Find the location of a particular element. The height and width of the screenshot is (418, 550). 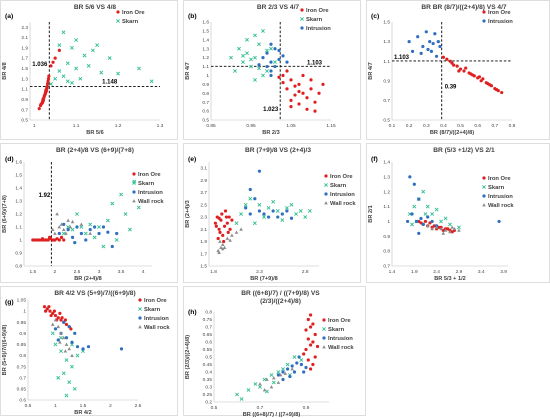

x-tick-label: 2.9 is located at coordinates (459, 272).